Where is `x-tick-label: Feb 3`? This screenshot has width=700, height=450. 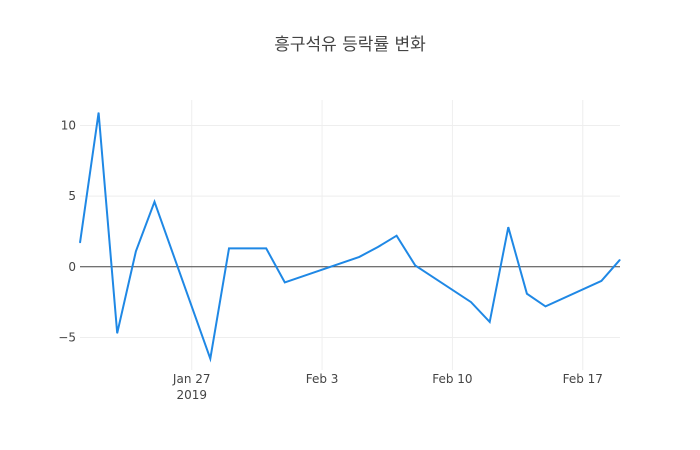 x-tick-label: Feb 3 is located at coordinates (322, 379).